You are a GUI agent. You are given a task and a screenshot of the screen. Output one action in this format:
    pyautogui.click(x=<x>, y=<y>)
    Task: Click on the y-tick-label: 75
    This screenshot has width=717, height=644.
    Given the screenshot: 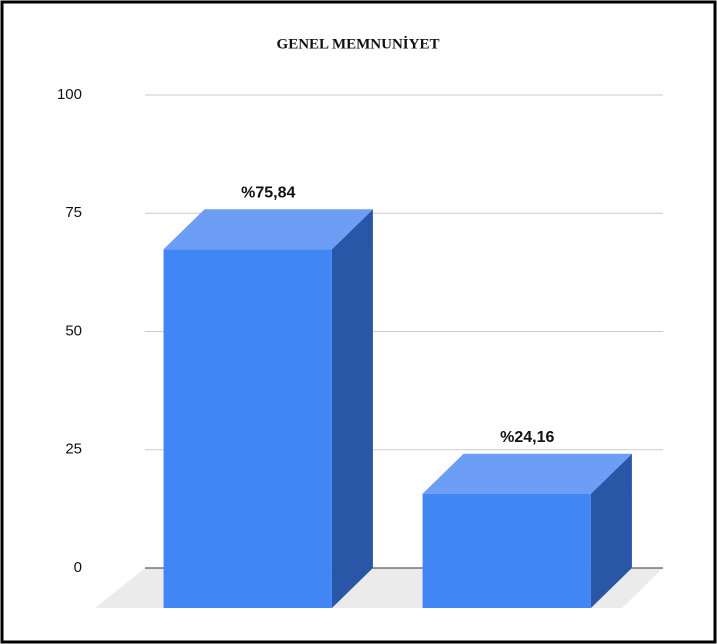 What is the action you would take?
    pyautogui.click(x=73, y=212)
    